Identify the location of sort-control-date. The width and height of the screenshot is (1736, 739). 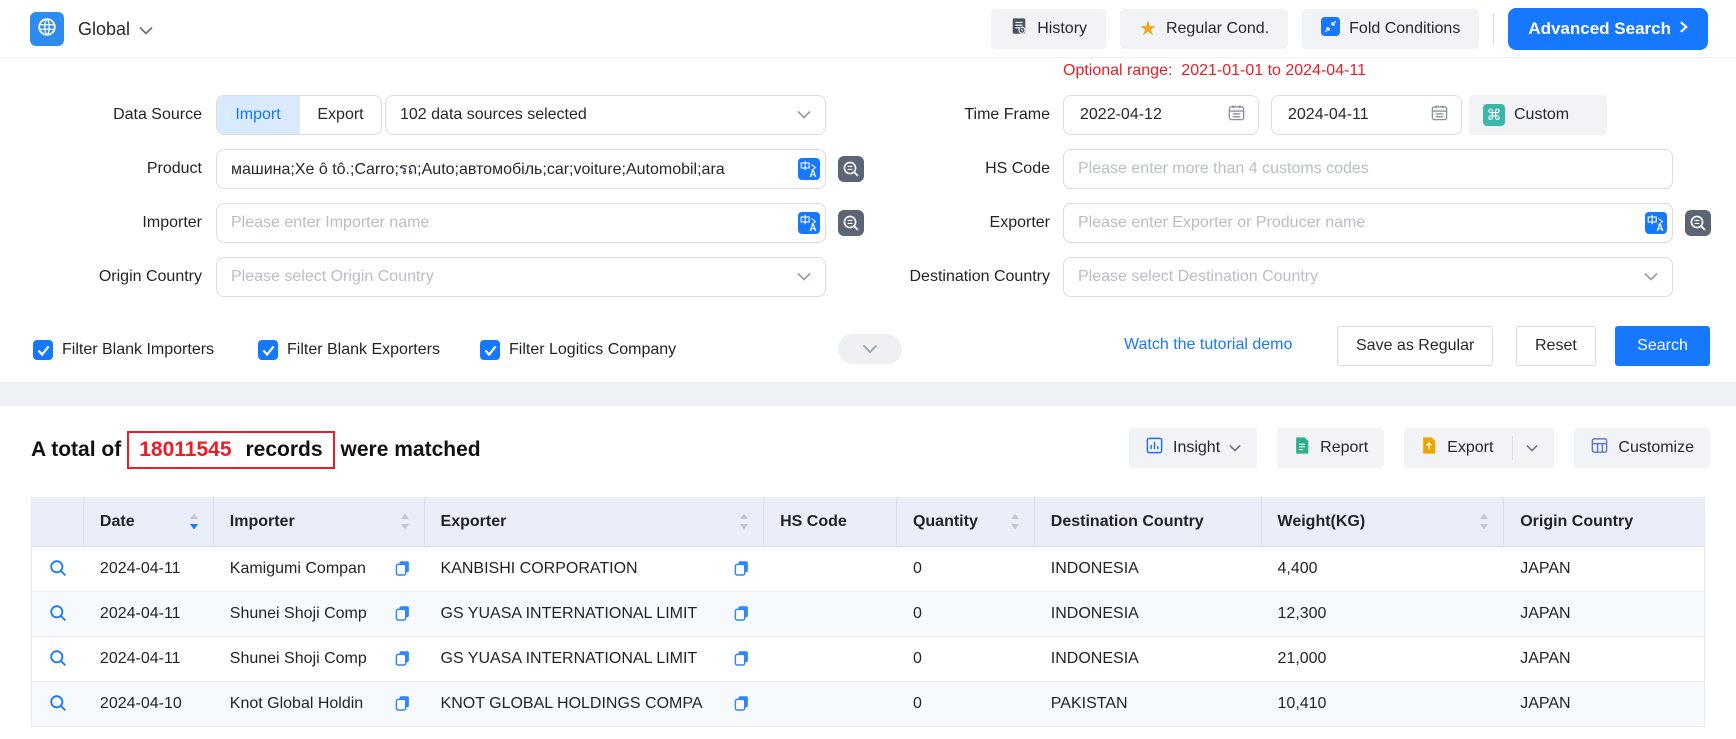
(194, 521).